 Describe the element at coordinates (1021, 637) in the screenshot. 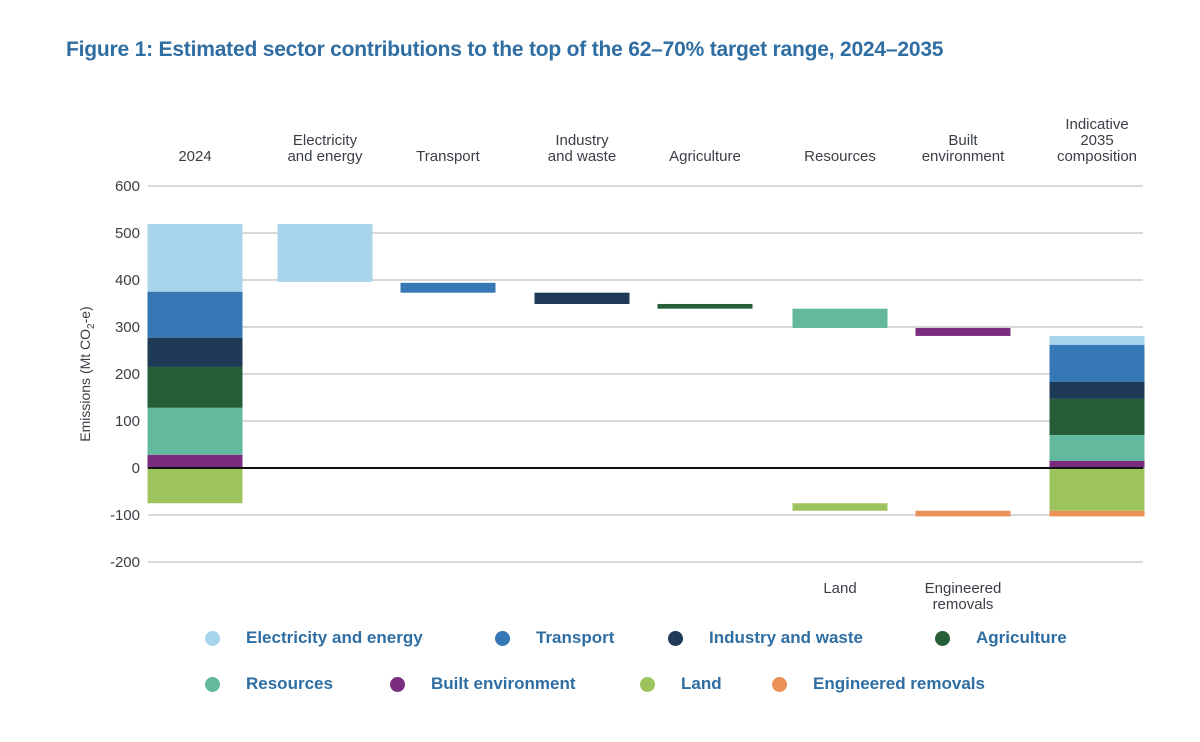

I see `legend-label: Agriculture` at that location.